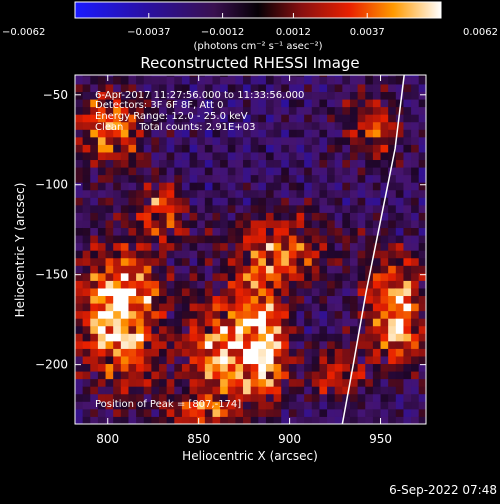 The height and width of the screenshot is (504, 500). What do you see at coordinates (51, 275) in the screenshot?
I see `y-tick-label: −150` at bounding box center [51, 275].